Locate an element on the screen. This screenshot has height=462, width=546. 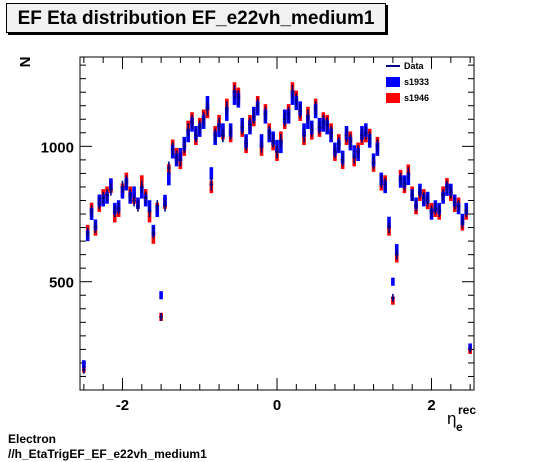
chart-title: EF Eta distribution EF_e22vh_medium1 is located at coordinates (196, 18).